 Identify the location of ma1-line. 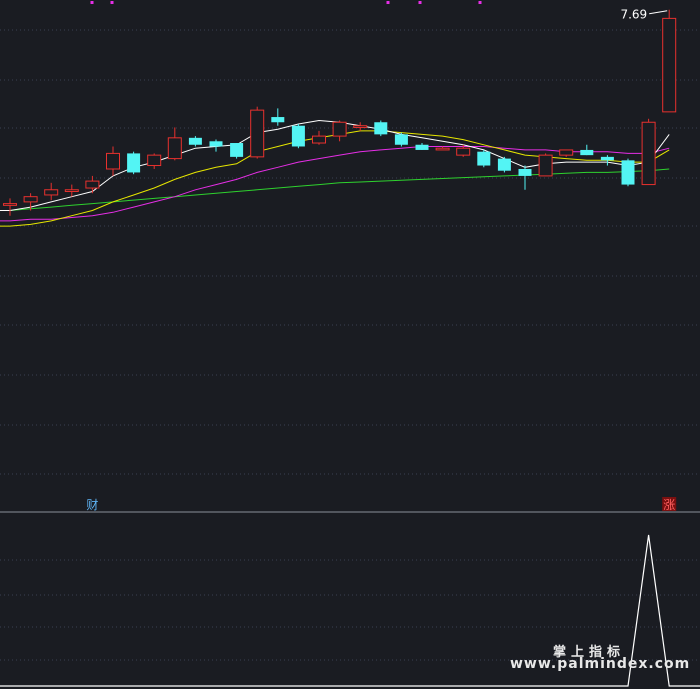
(335, 165).